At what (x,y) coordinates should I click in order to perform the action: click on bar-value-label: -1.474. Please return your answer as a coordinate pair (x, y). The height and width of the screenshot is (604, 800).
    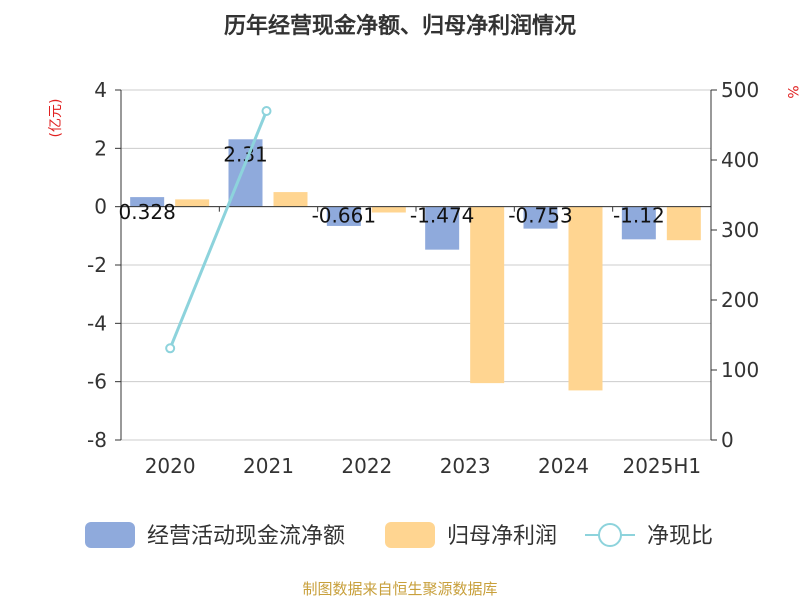
    Looking at the image, I should click on (442, 216).